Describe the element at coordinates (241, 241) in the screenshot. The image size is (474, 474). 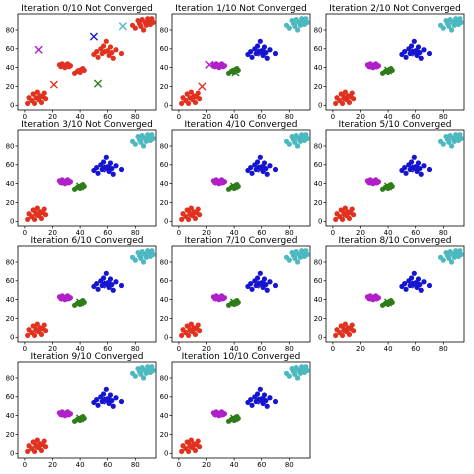
I see `panel-title: Iteration 7/10 Converged` at that location.